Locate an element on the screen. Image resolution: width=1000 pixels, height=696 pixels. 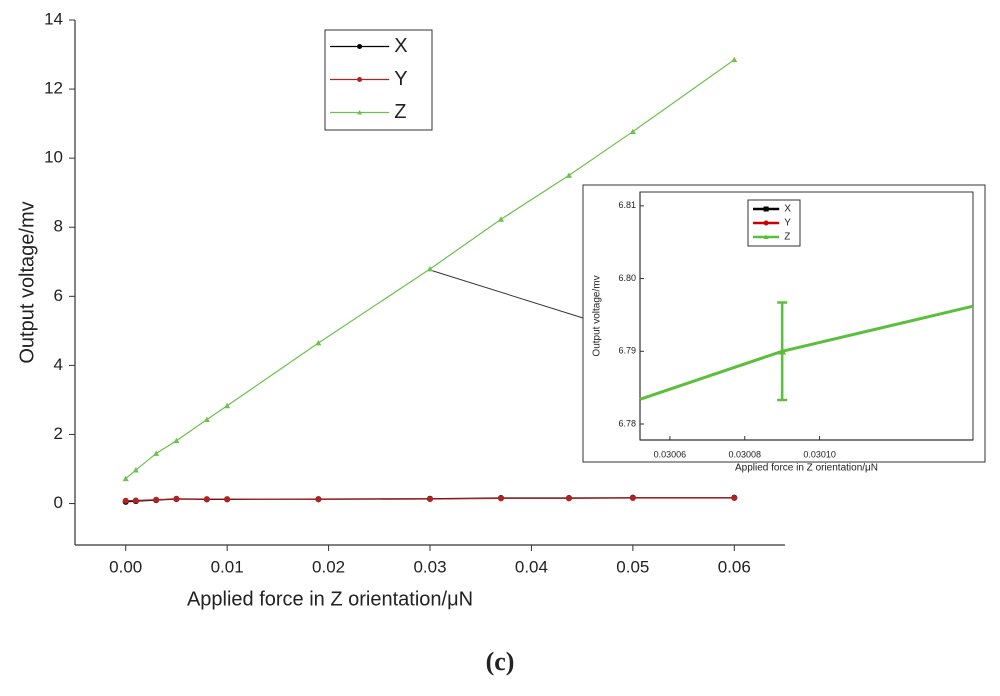
y-tick-label: 6 is located at coordinates (58, 295).